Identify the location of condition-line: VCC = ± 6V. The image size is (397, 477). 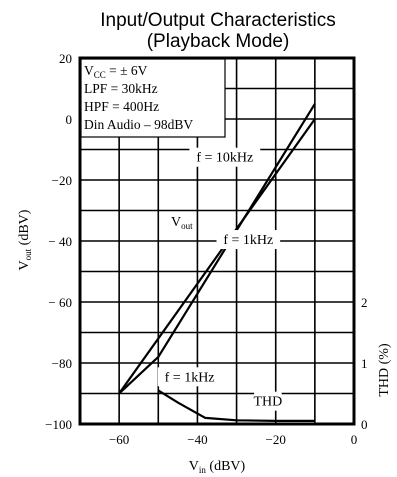
(116, 71).